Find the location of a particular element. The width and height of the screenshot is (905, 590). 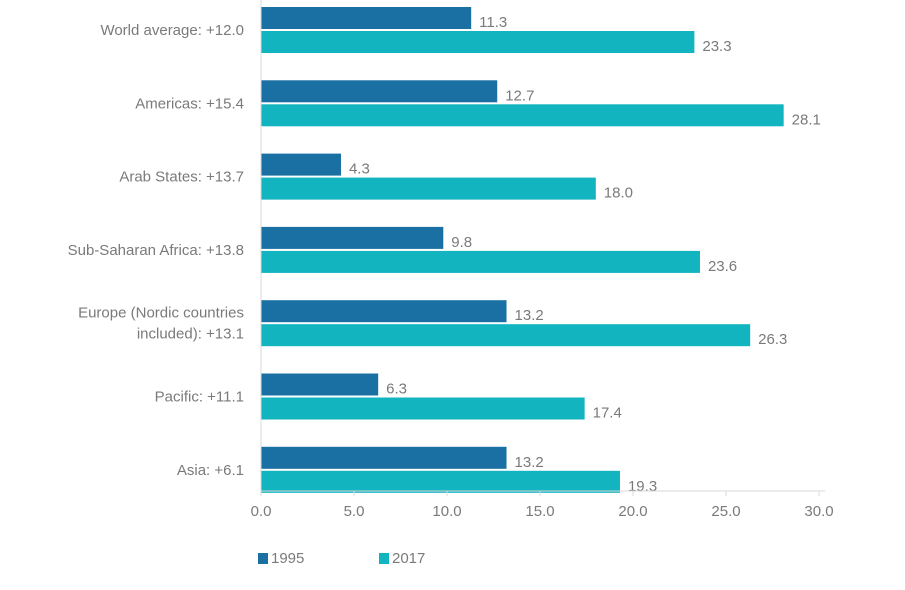

value-label-2017-3: 23.6 is located at coordinates (722, 266).